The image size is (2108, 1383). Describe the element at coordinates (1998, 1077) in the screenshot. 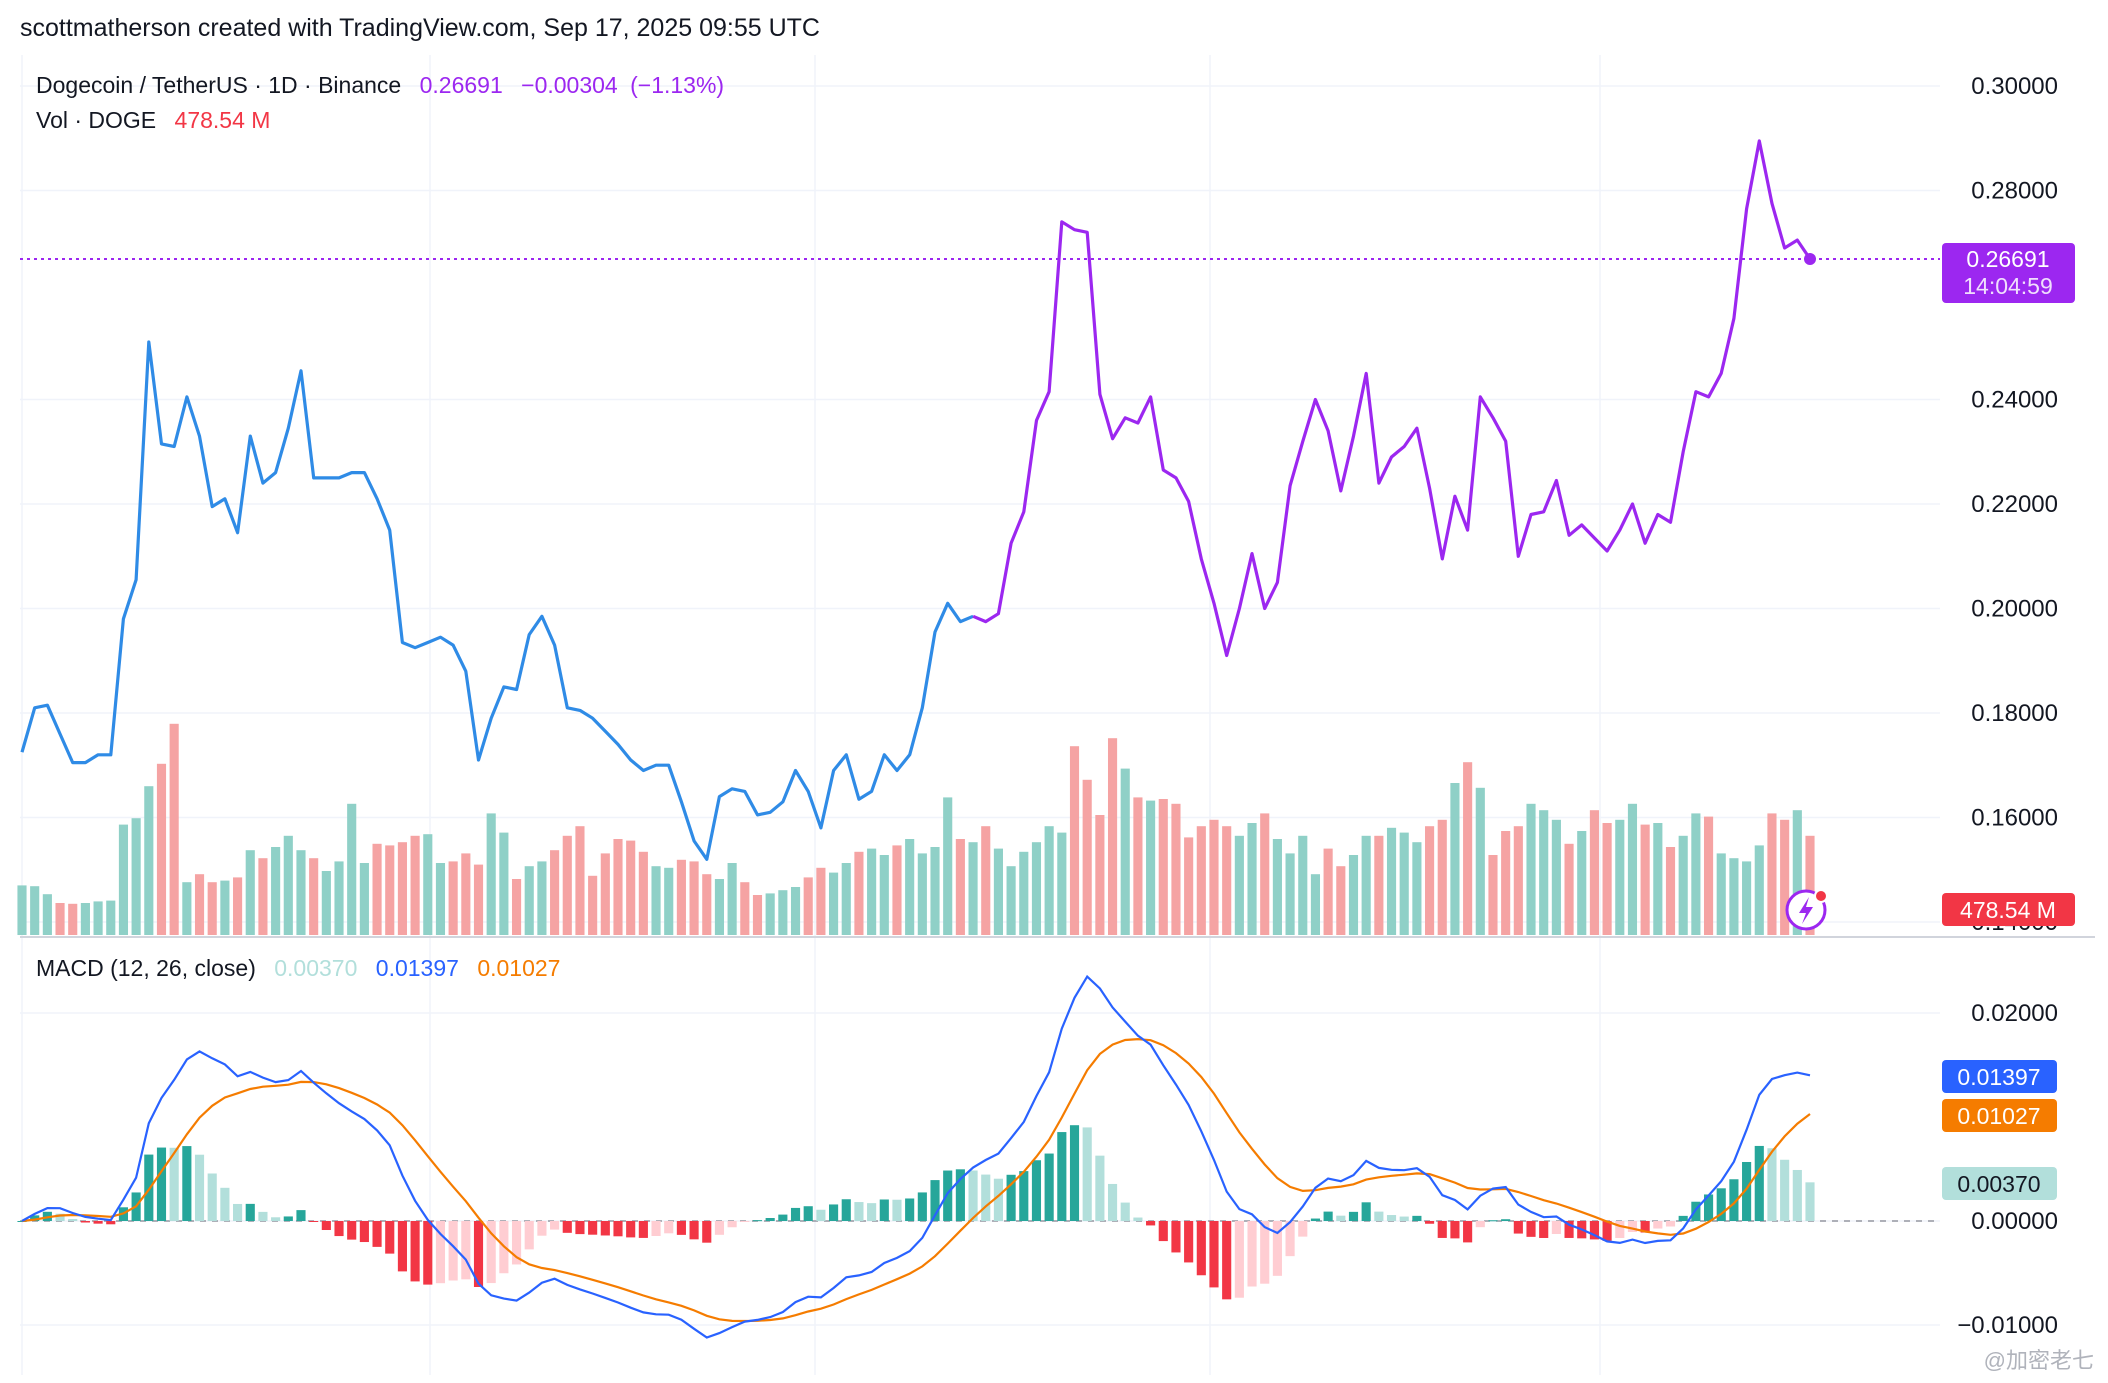

I see `macd-line-tag-value: 0.01397` at that location.